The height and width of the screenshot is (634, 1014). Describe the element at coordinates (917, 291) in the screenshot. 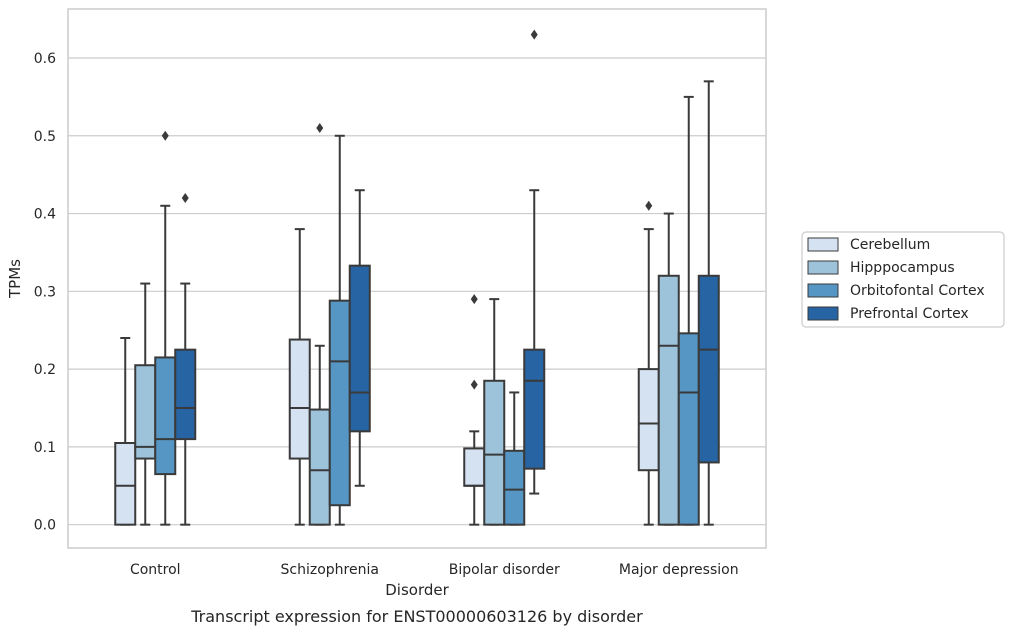

I see `legend-label: Orbitofontal Cortex` at that location.